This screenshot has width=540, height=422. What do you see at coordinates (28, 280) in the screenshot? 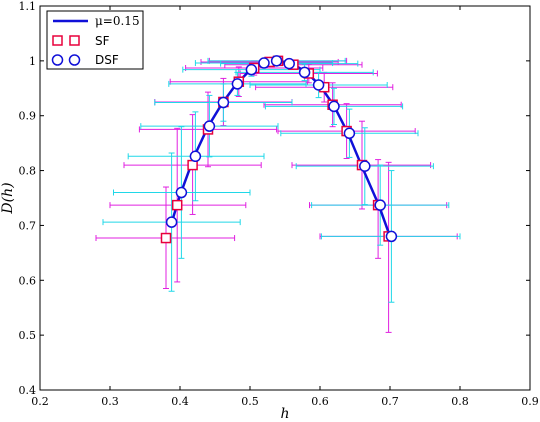
I see `y-tick-label: 0.6` at bounding box center [28, 280].